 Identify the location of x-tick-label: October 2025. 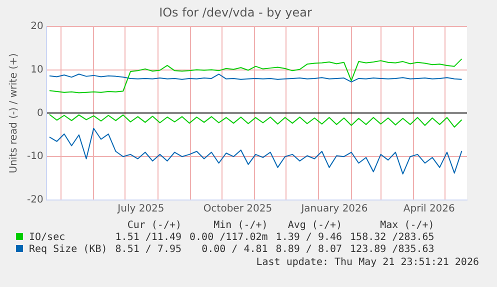
(237, 209).